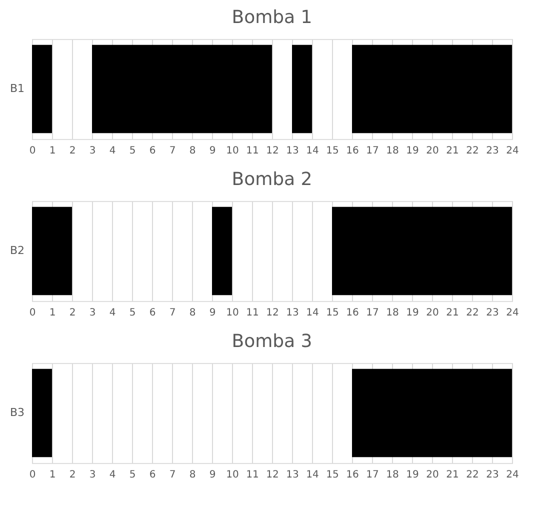 Image resolution: width=554 pixels, height=524 pixels. I want to click on y-tick-label: B1, so click(17, 88).